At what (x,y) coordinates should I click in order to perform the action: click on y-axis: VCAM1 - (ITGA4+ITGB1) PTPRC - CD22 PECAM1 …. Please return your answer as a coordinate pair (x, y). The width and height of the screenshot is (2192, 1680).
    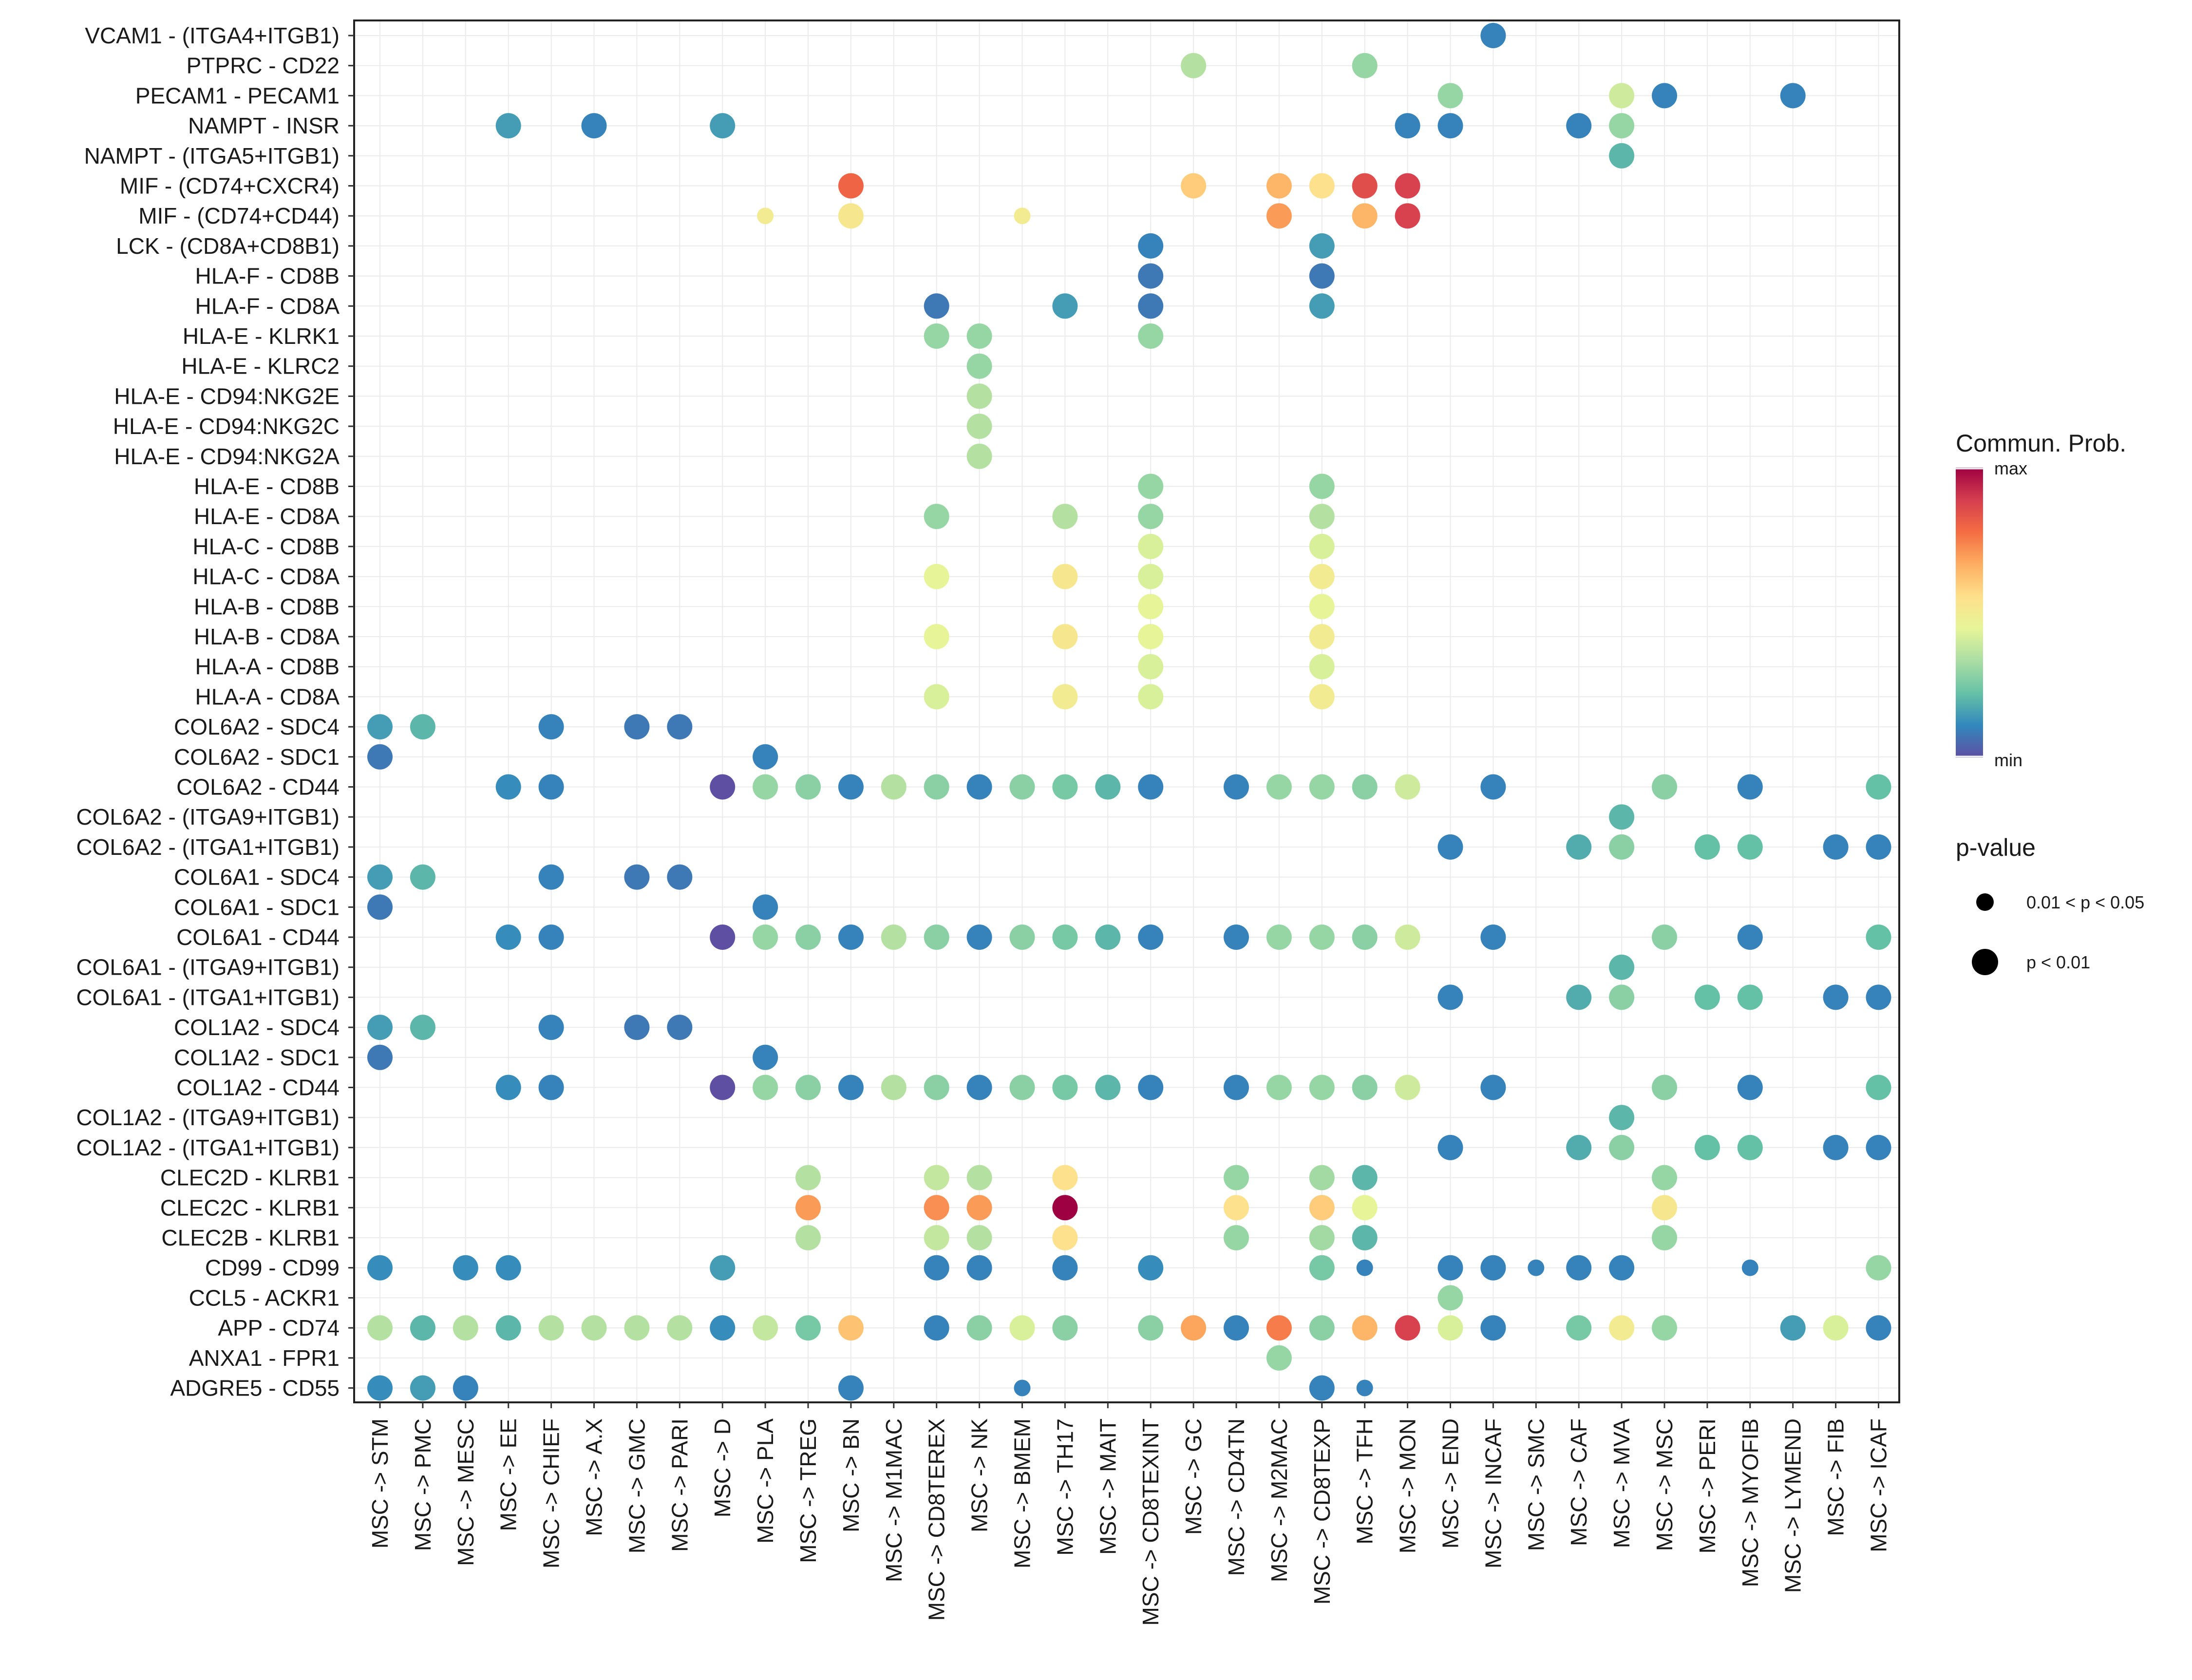
    Looking at the image, I should click on (215, 712).